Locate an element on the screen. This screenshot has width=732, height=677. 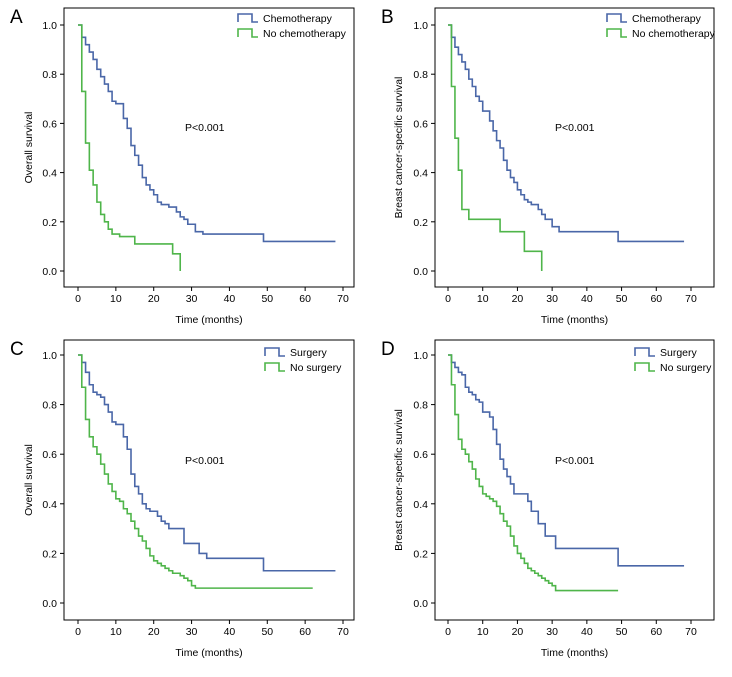
legend-label: Chemotherapy is located at coordinates (667, 19).